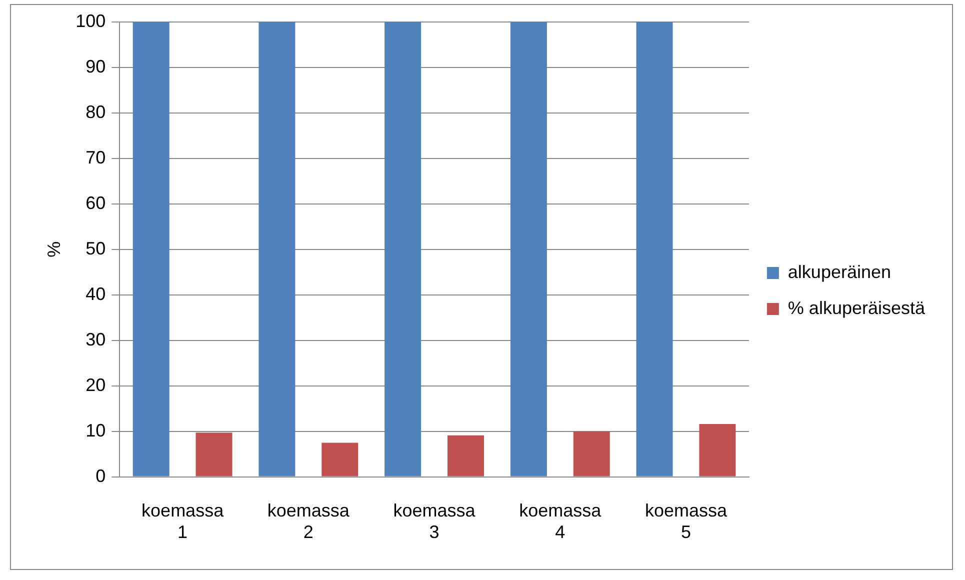  I want to click on y-tick-label: 60, so click(96, 202).